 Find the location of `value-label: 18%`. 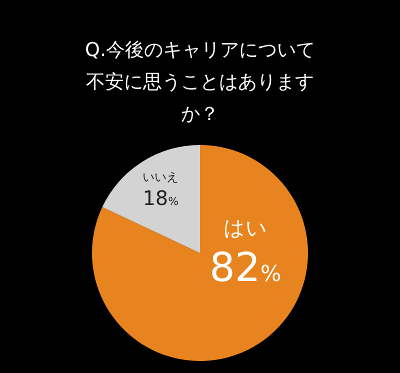

value-label: 18% is located at coordinates (160, 198).